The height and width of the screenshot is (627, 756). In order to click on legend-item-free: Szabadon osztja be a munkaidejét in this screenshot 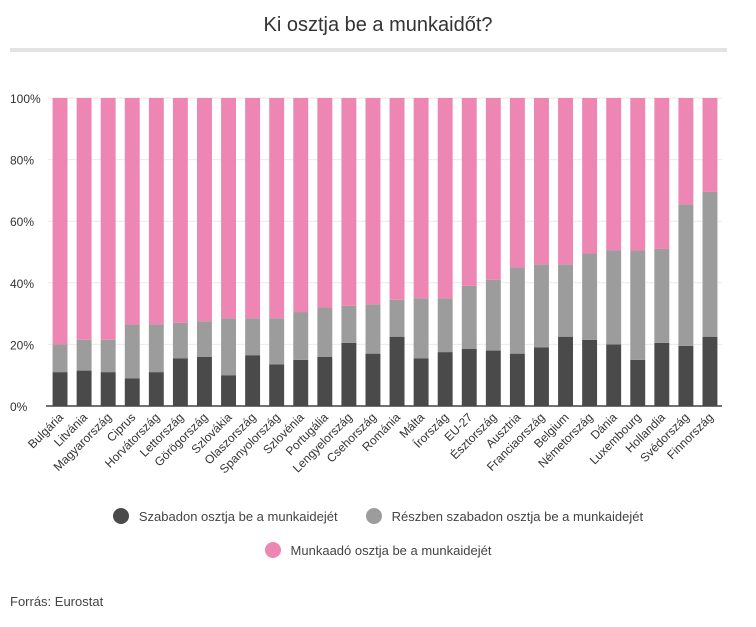, I will do `click(225, 516)`.